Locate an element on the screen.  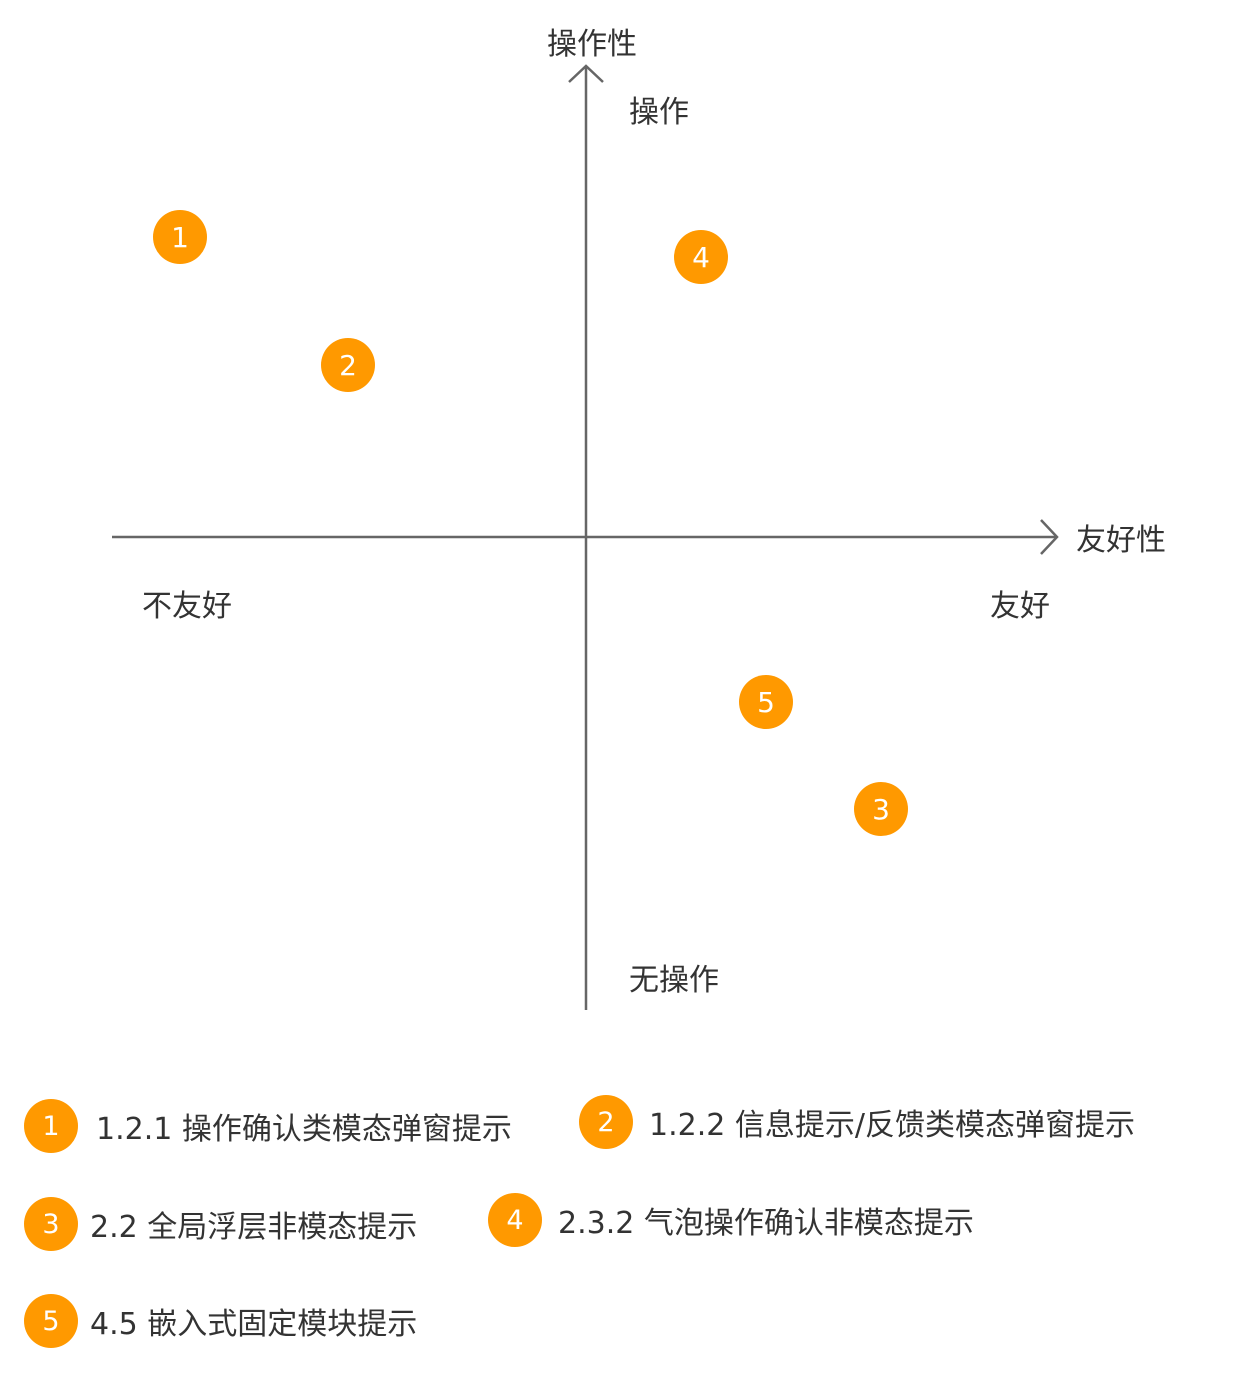
marker-5-number: 5 is located at coordinates (766, 702).